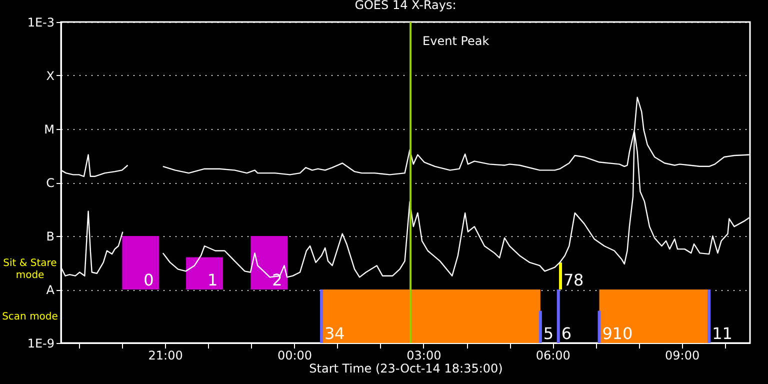 The width and height of the screenshot is (768, 384). I want to click on annotation: 11, so click(722, 333).